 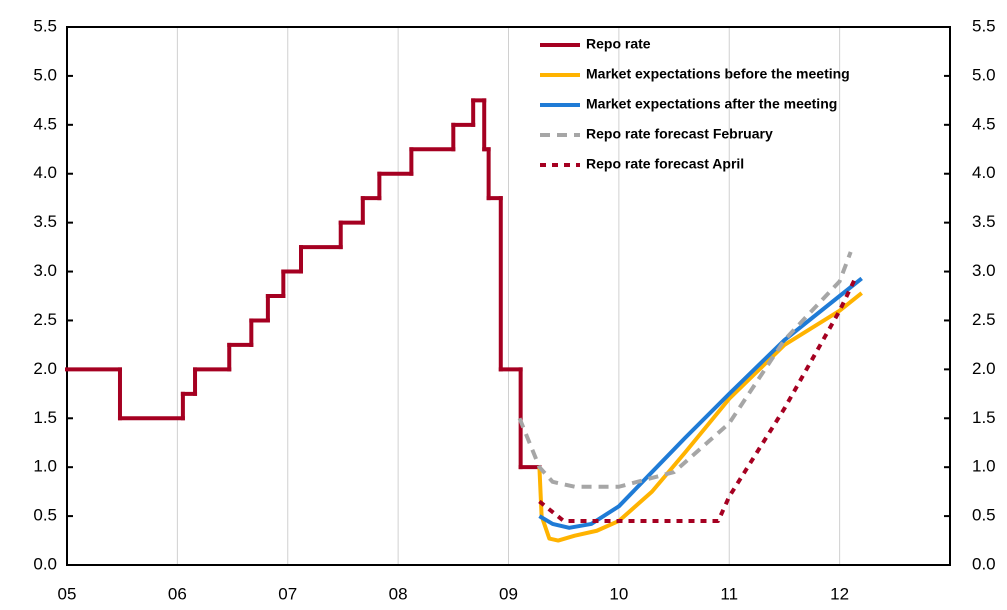 What do you see at coordinates (984, 221) in the screenshot?
I see `y2-tick-label: 3.5` at bounding box center [984, 221].